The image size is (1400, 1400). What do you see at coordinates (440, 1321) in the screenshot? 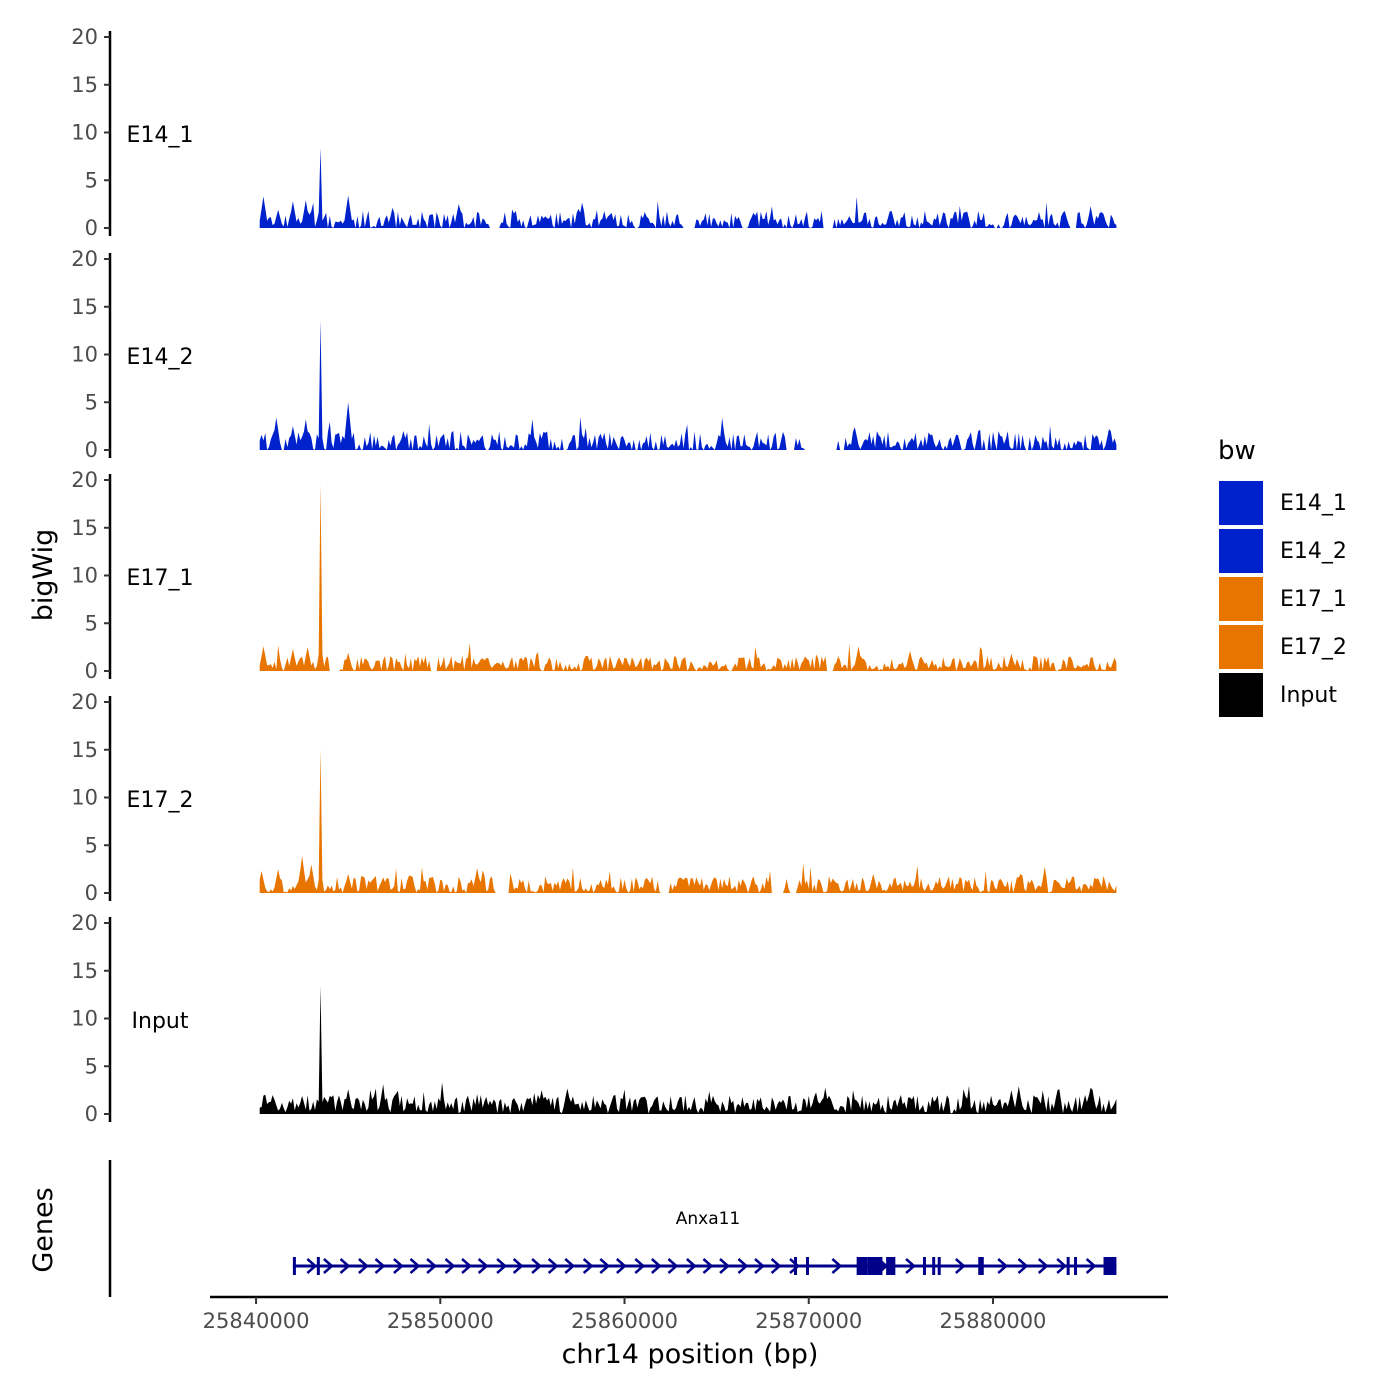
I see `x-tick-label: 25850000` at bounding box center [440, 1321].